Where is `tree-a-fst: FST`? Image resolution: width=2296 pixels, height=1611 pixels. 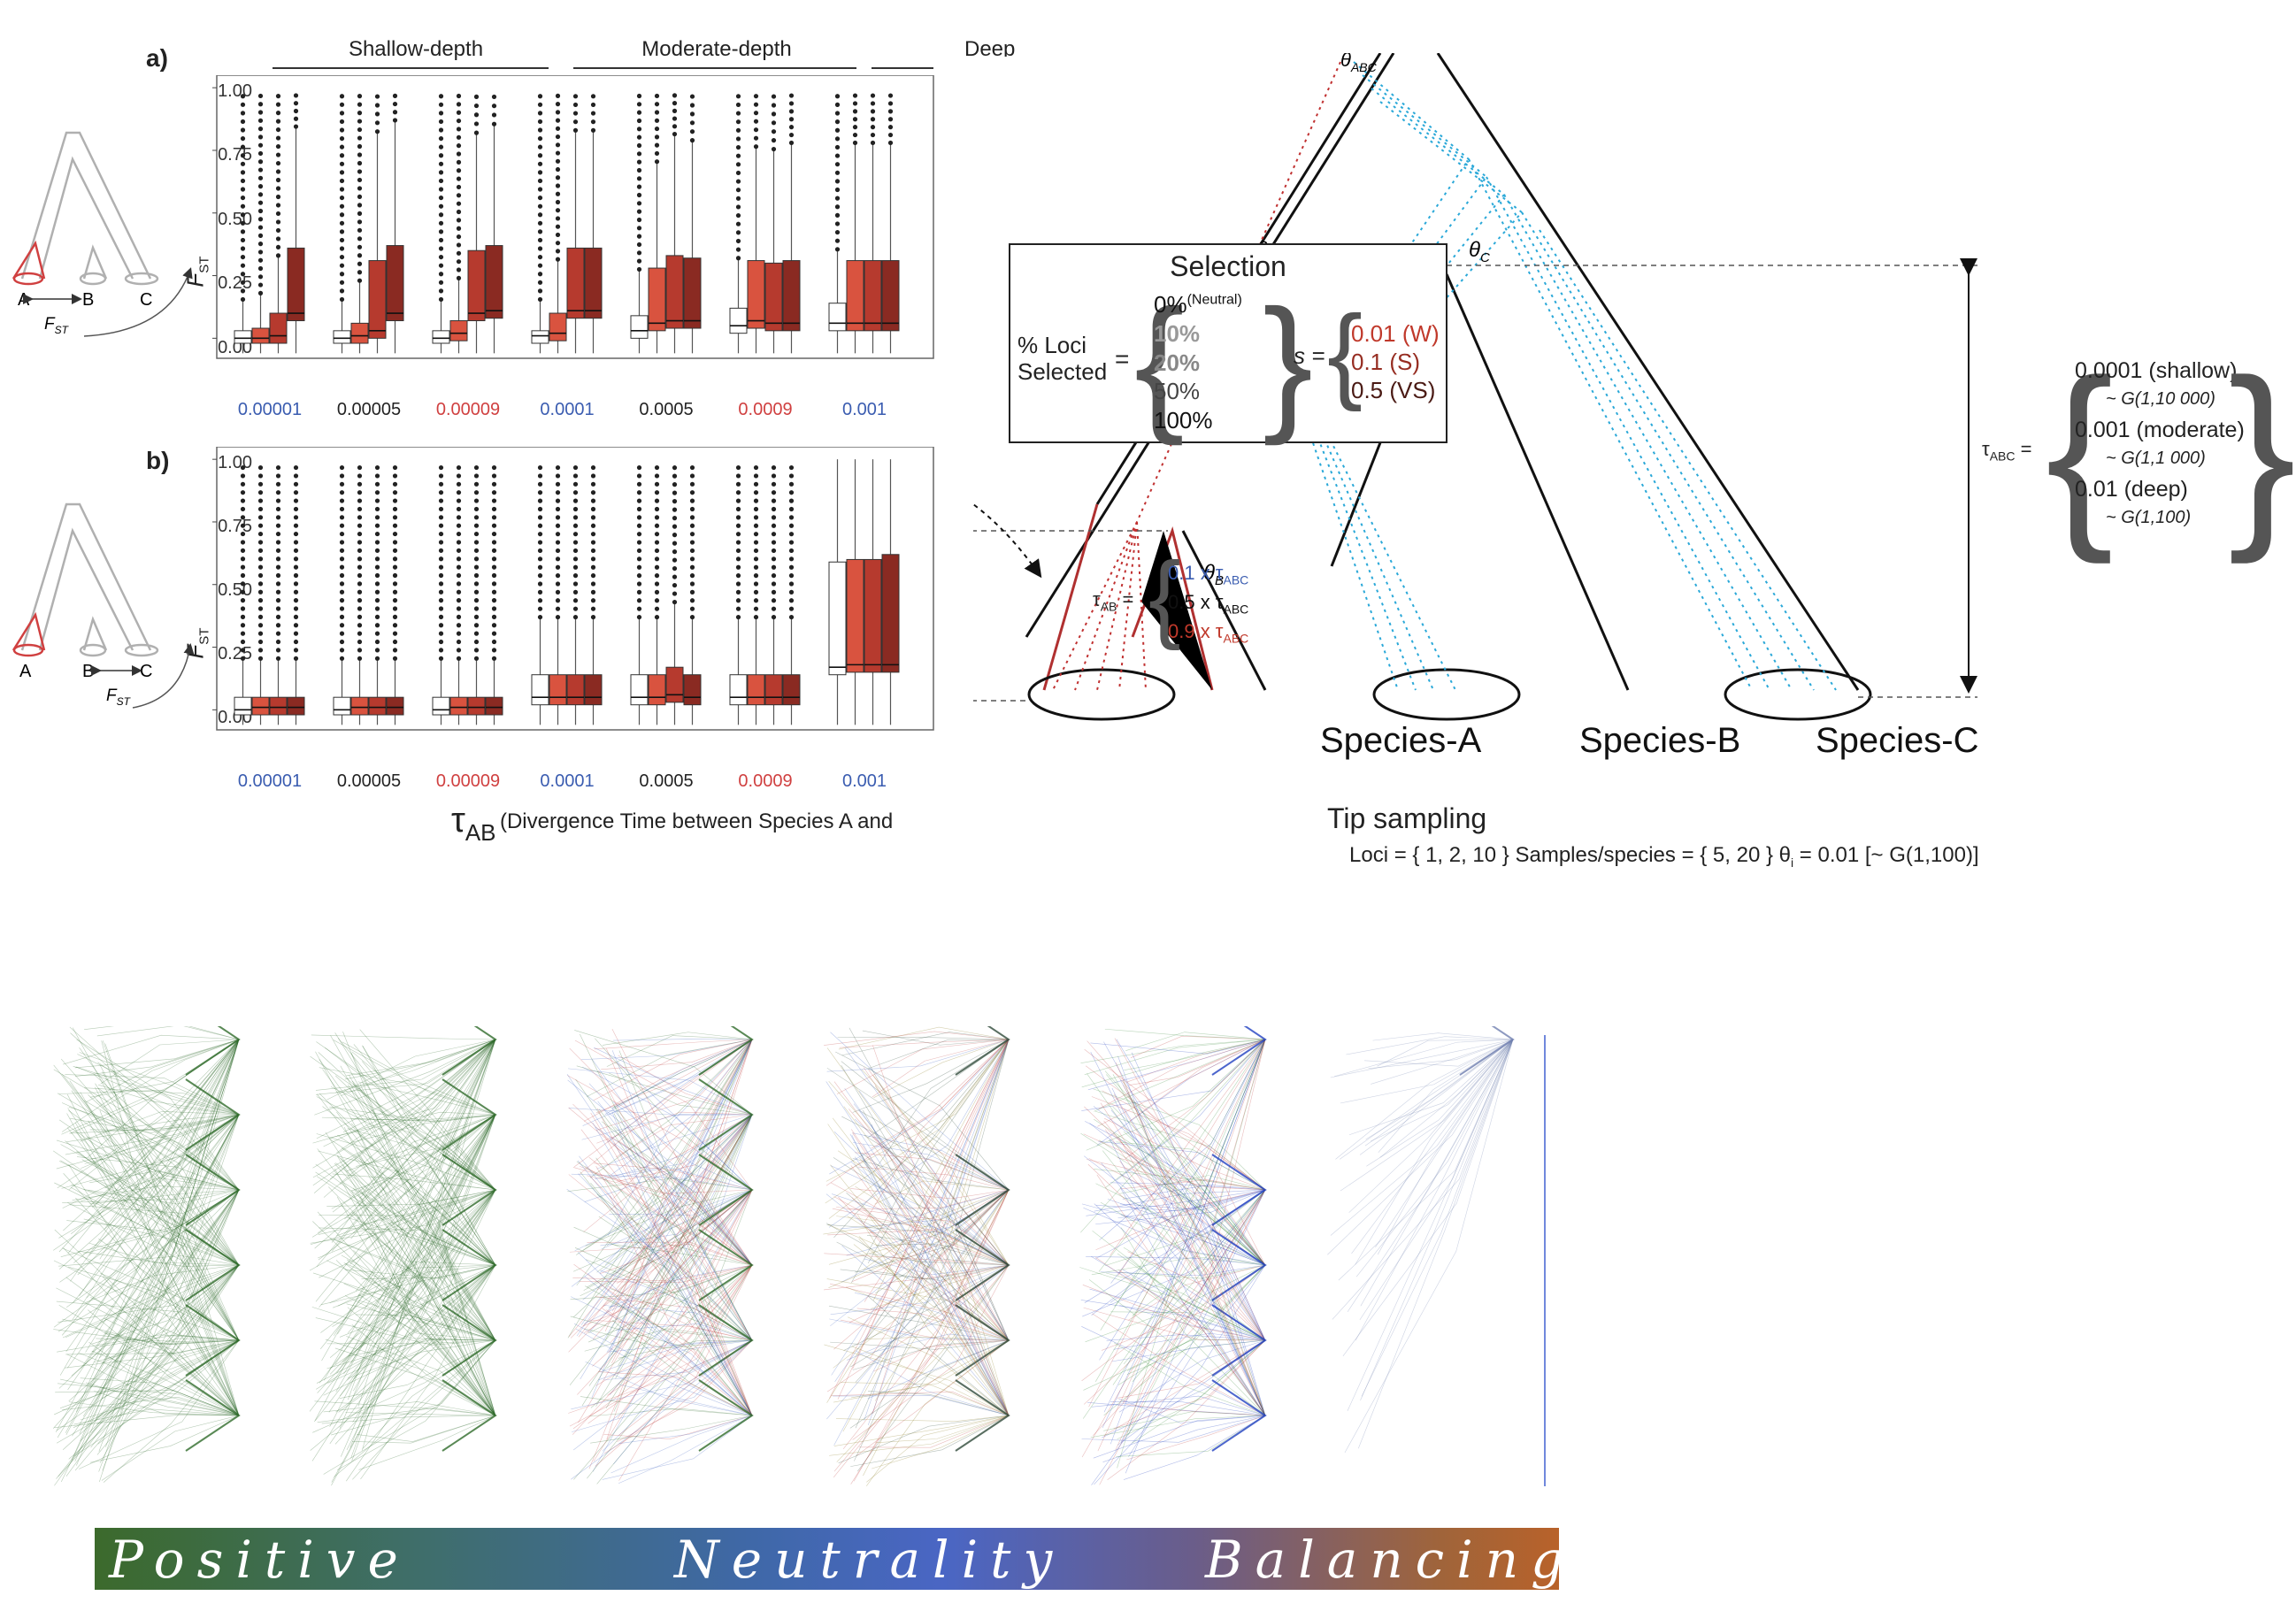
tree-a-fst: FST is located at coordinates (57, 325).